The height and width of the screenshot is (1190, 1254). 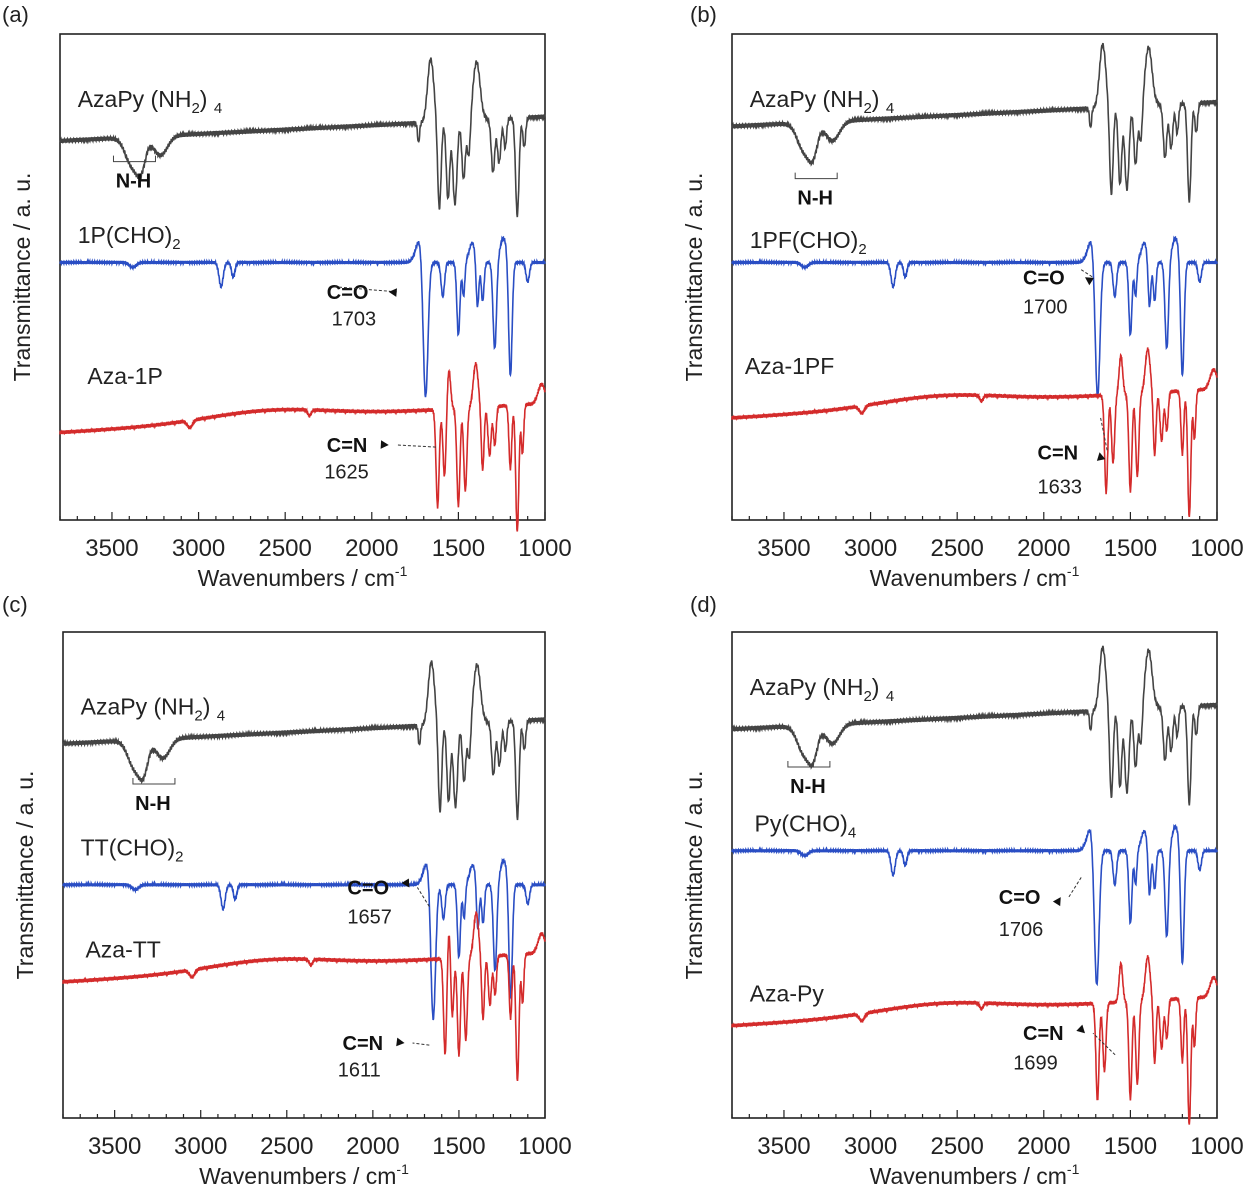 I want to click on series-label-1: Py(CHO)4, so click(x=806, y=825).